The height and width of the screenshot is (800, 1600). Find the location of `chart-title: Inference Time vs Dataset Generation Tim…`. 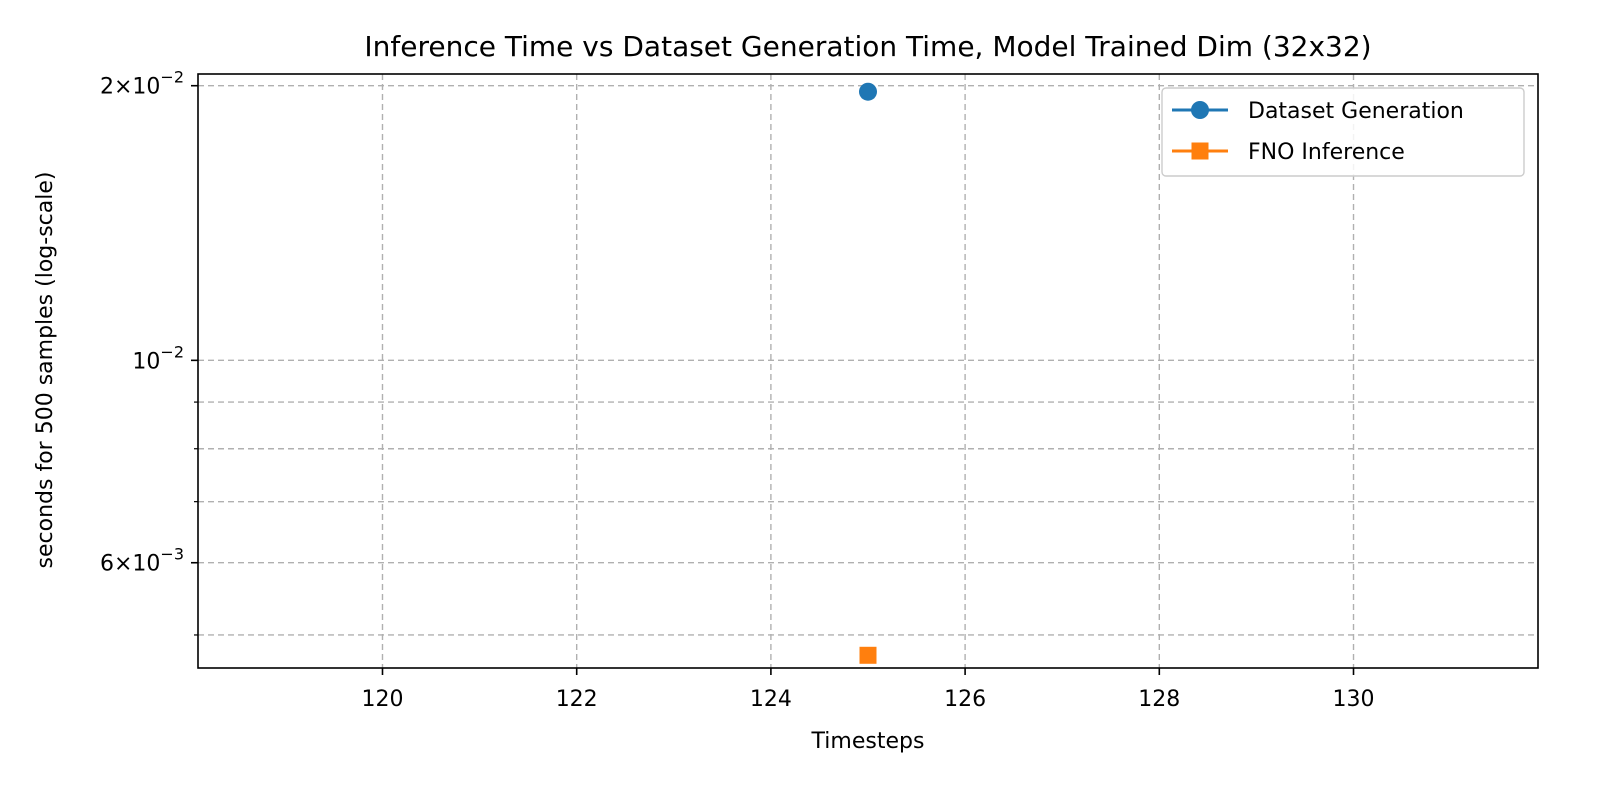

chart-title: Inference Time vs Dataset Generation Tim… is located at coordinates (867, 46).